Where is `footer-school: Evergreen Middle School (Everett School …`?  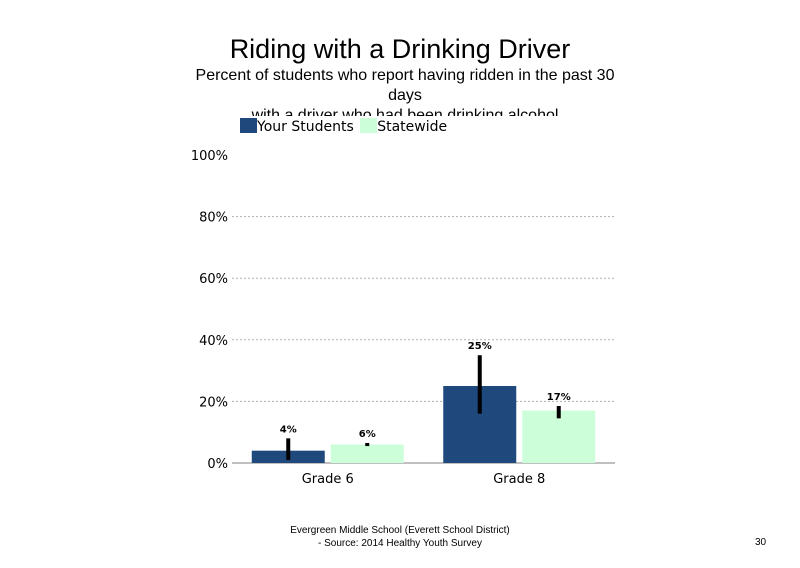 footer-school: Evergreen Middle School (Everett School … is located at coordinates (400, 530).